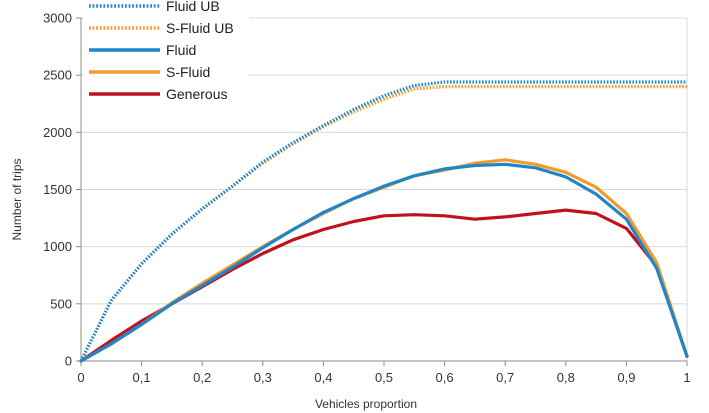 The image size is (709, 413). What do you see at coordinates (57, 132) in the screenshot?
I see `y-tick-label-4: 2000` at bounding box center [57, 132].